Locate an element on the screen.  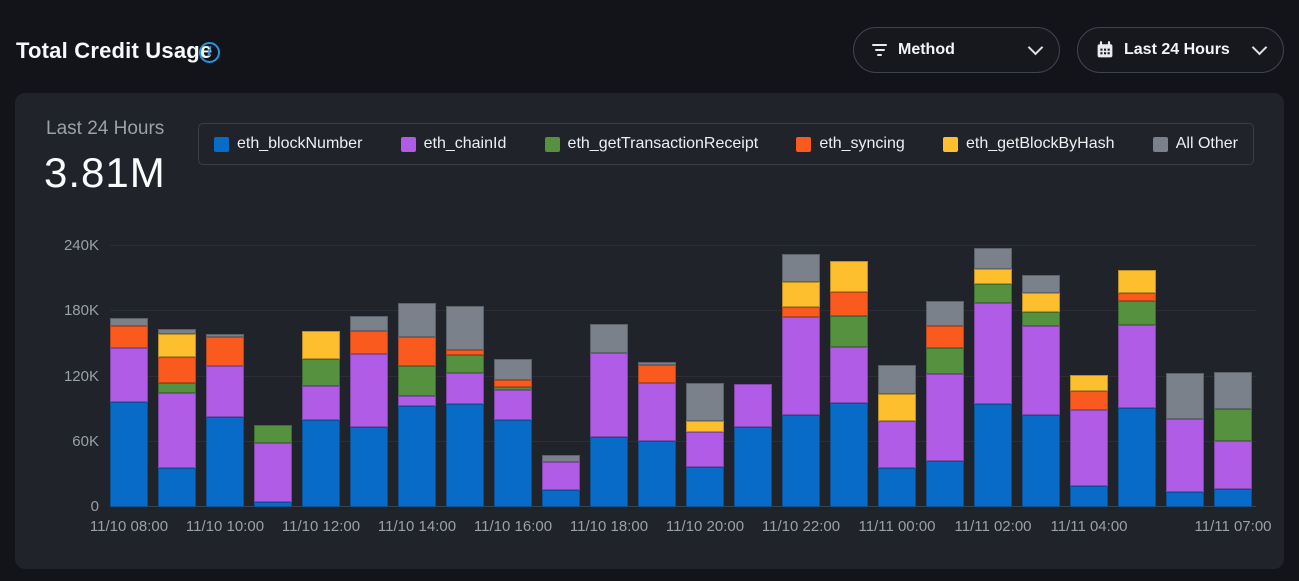
legend-item-eth_blockNumber: eth_blockNumber is located at coordinates (288, 144).